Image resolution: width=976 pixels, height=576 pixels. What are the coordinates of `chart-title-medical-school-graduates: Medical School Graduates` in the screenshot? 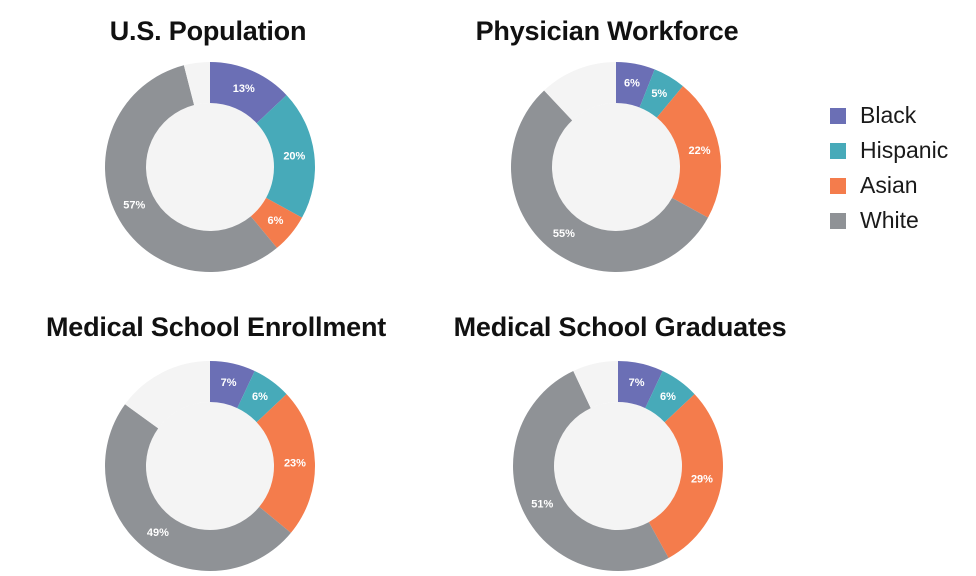 It's located at (620, 327).